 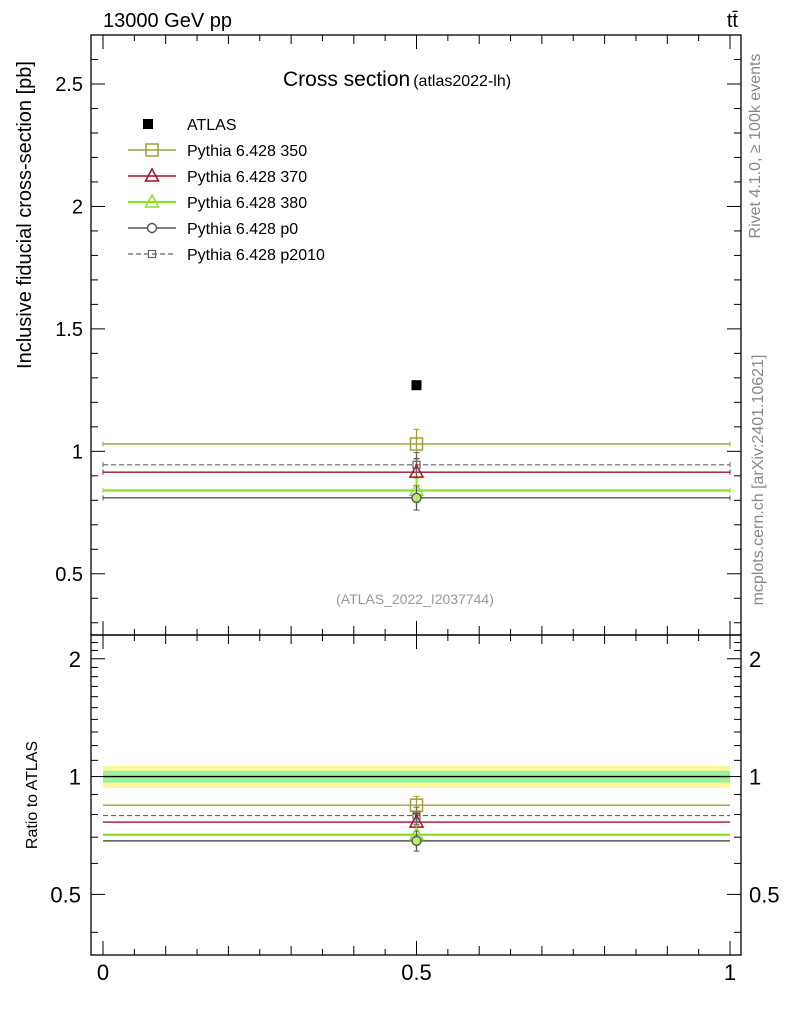 What do you see at coordinates (755, 659) in the screenshot?
I see `ratio-tick-label-right: 2` at bounding box center [755, 659].